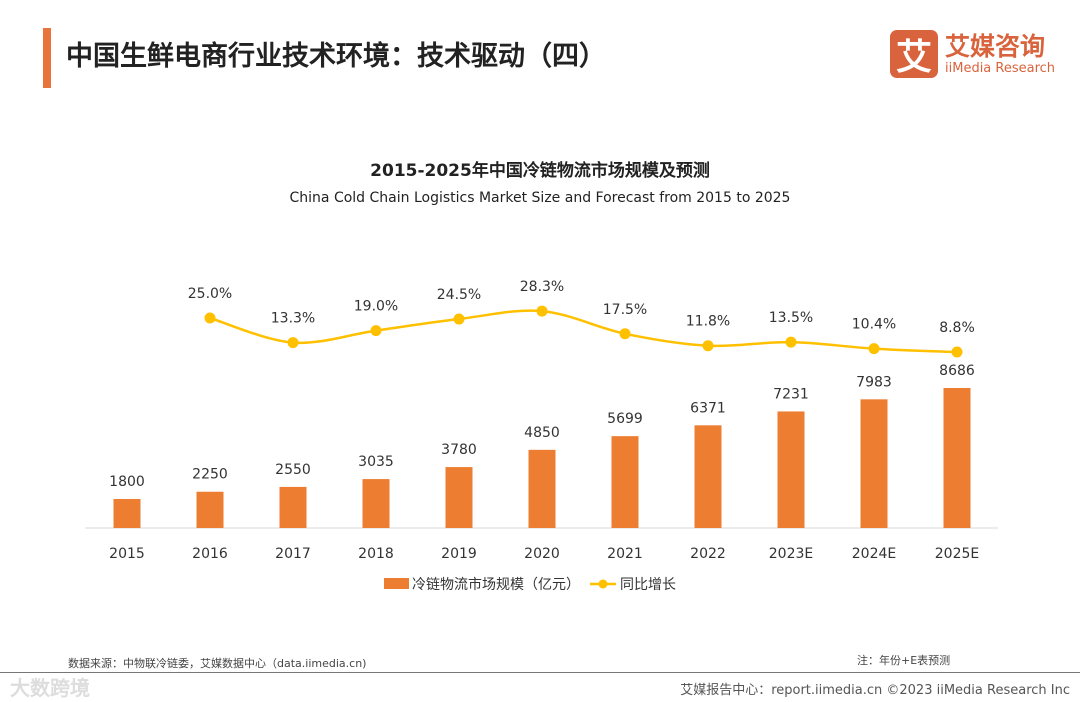  What do you see at coordinates (957, 371) in the screenshot?
I see `bar-label: 8686` at bounding box center [957, 371].